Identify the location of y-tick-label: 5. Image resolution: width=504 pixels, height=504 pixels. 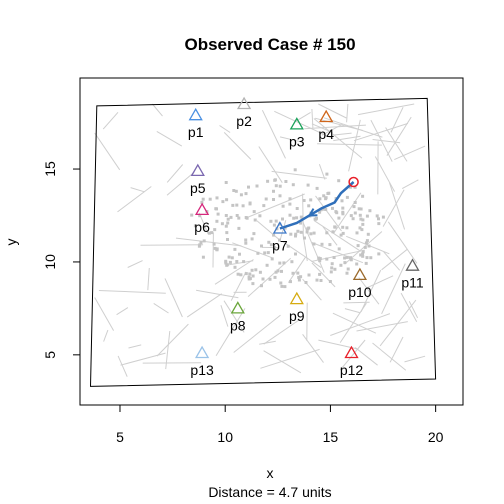
(50, 355).